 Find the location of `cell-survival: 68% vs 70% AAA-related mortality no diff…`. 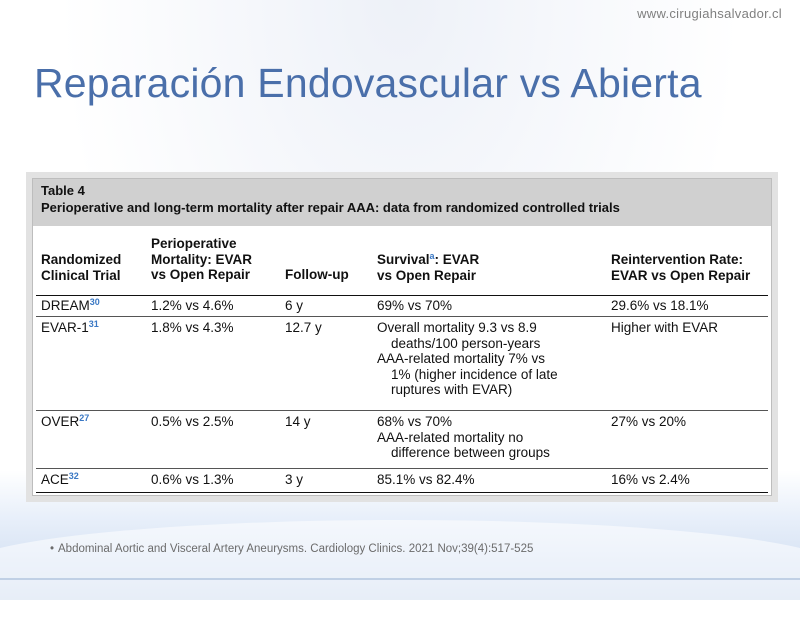

cell-survival: 68% vs 70% AAA-related mortality no diff… is located at coordinates (463, 437).